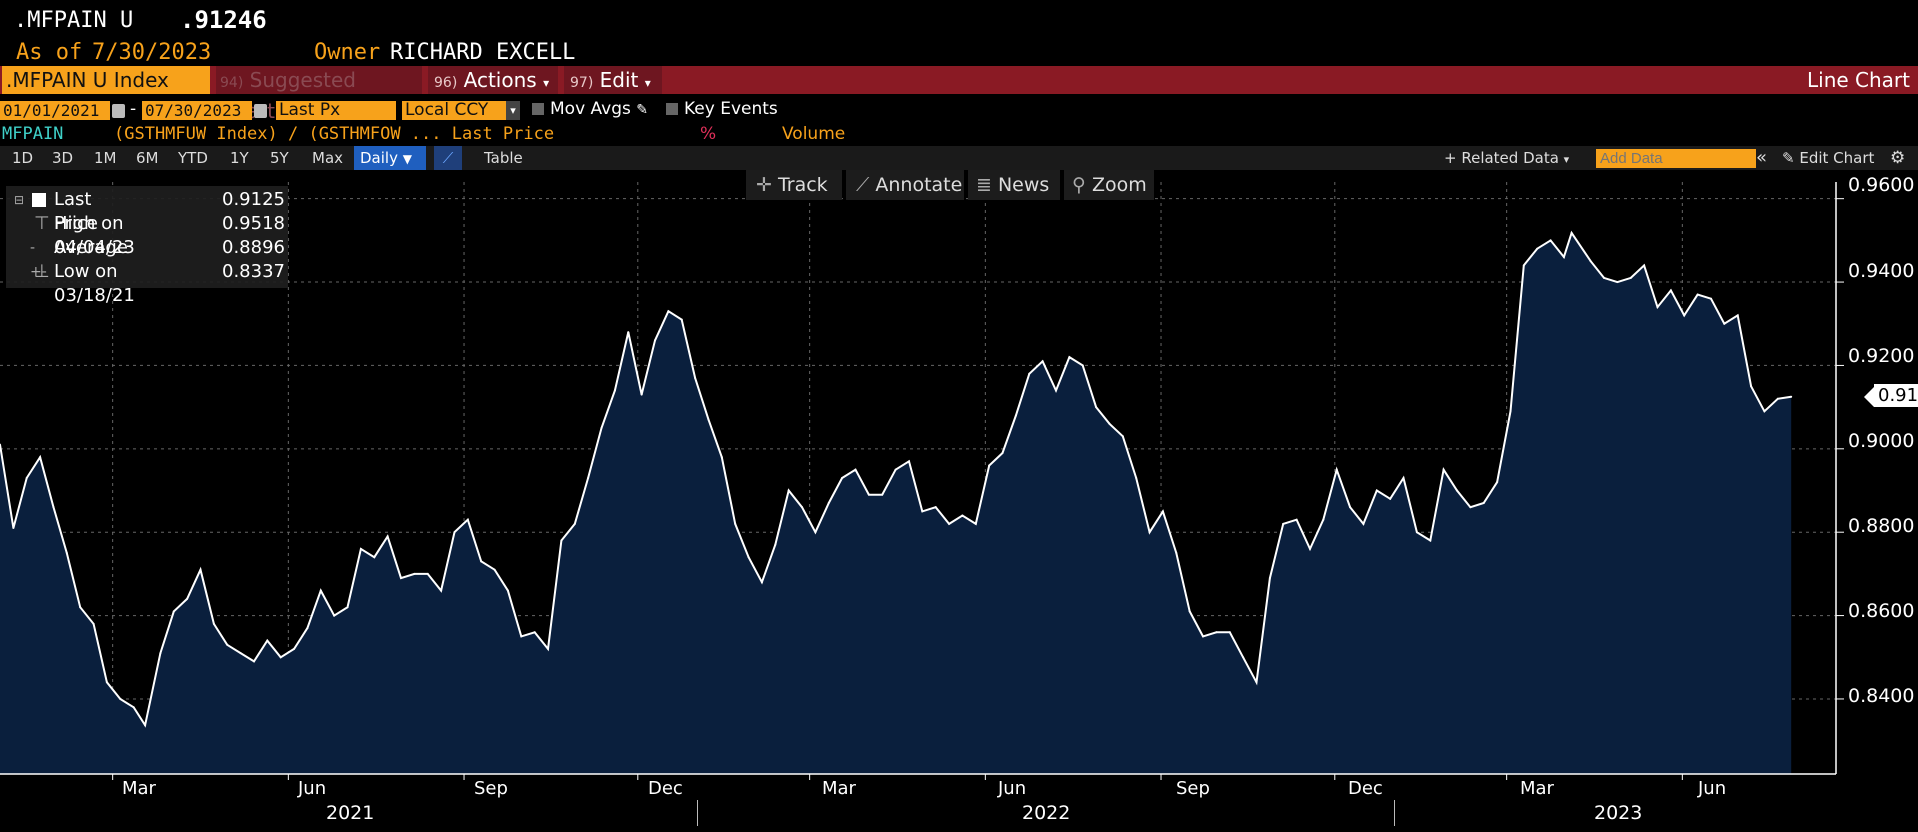 The image size is (1918, 832). I want to click on zoom-button: ⚲ Zoom, so click(1109, 185).